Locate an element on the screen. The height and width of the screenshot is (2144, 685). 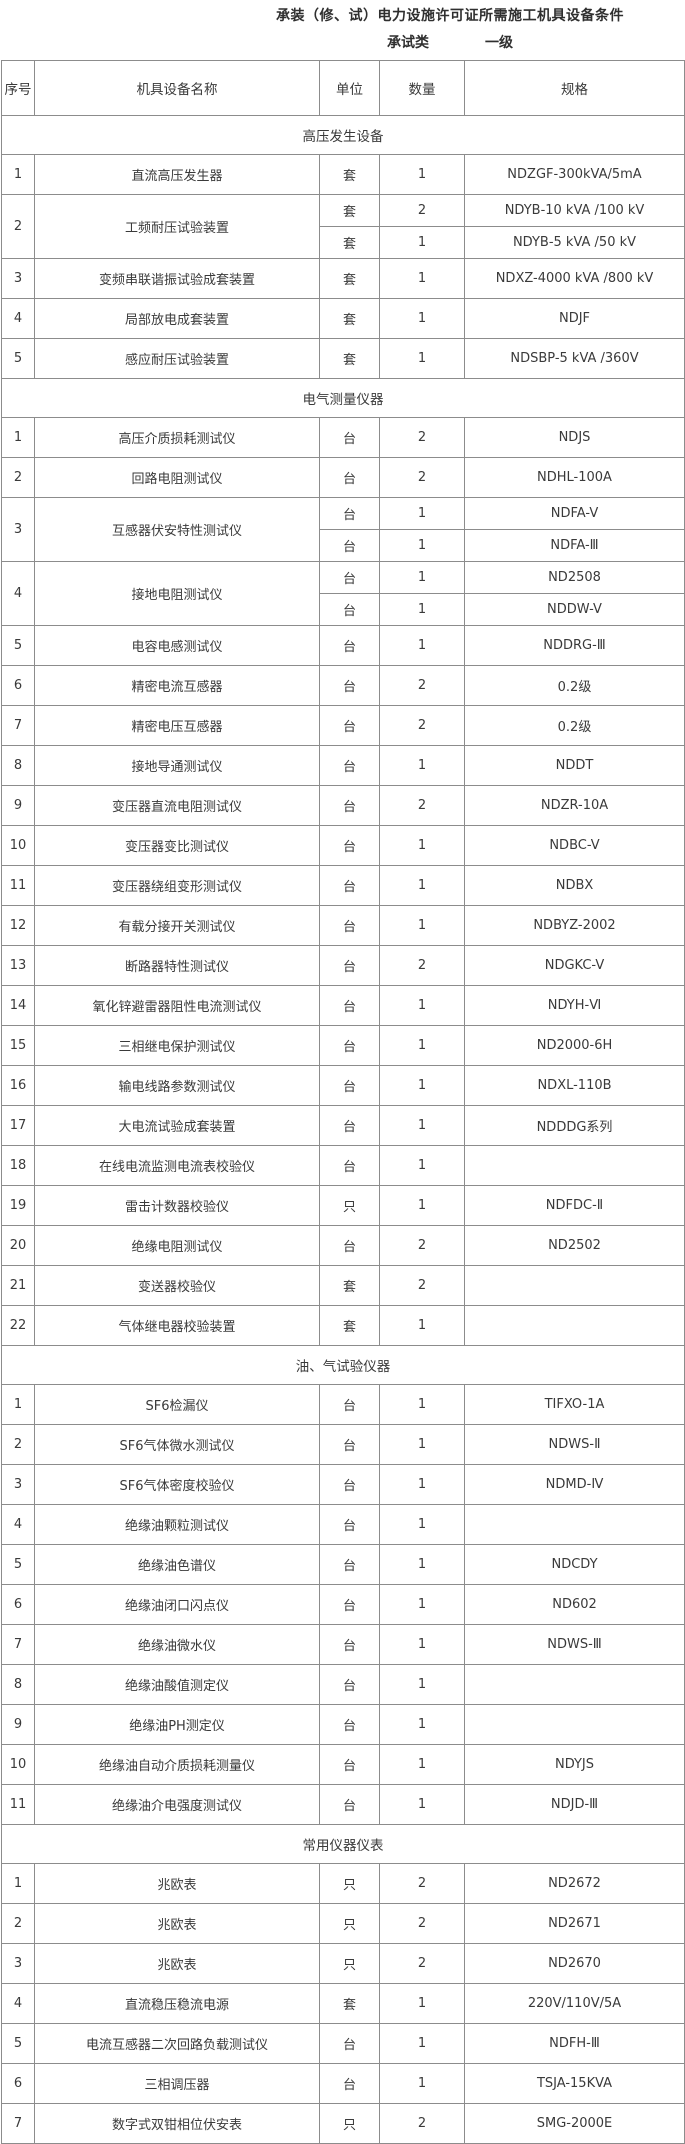
row-no-cell: 1 is located at coordinates (18, 437).